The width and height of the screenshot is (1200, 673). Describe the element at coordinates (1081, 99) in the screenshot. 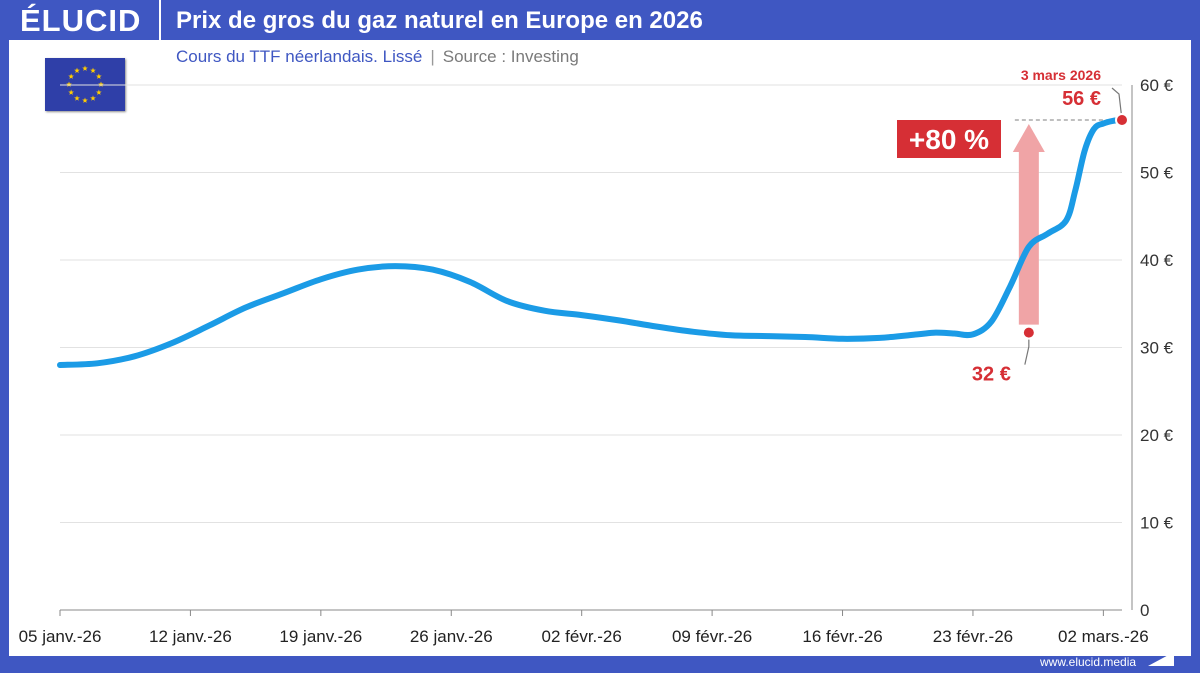

I see `end-value-label: 56 €` at that location.